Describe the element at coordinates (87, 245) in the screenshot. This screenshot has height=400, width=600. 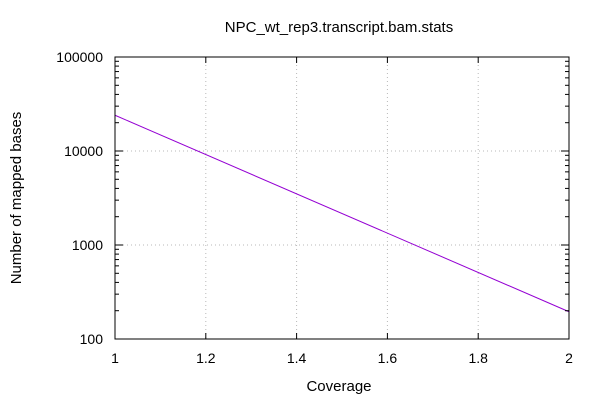
I see `y-tick-label: 1000` at that location.